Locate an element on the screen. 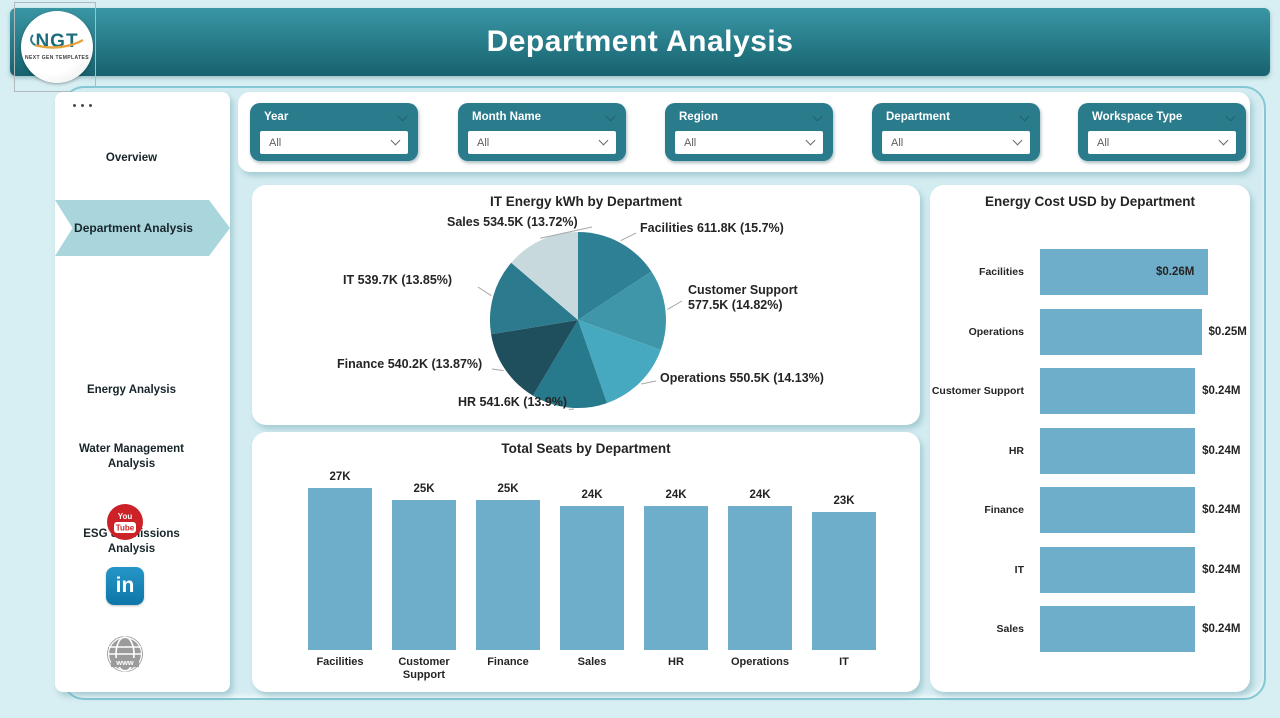 The height and width of the screenshot is (718, 1280). seats-bar-finance is located at coordinates (508, 575).